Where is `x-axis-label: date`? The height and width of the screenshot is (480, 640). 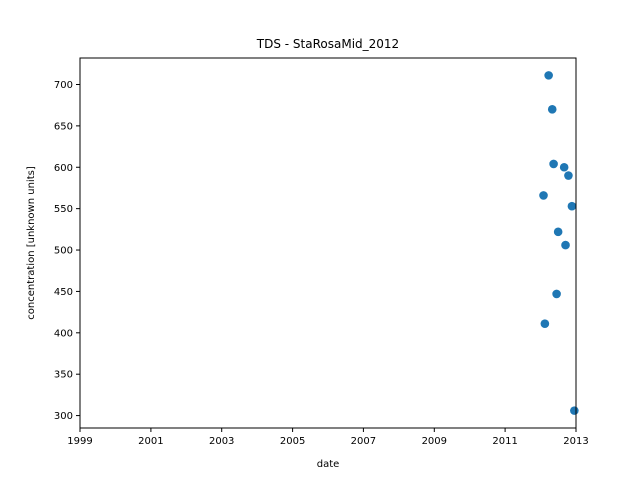 x-axis-label: date is located at coordinates (328, 464).